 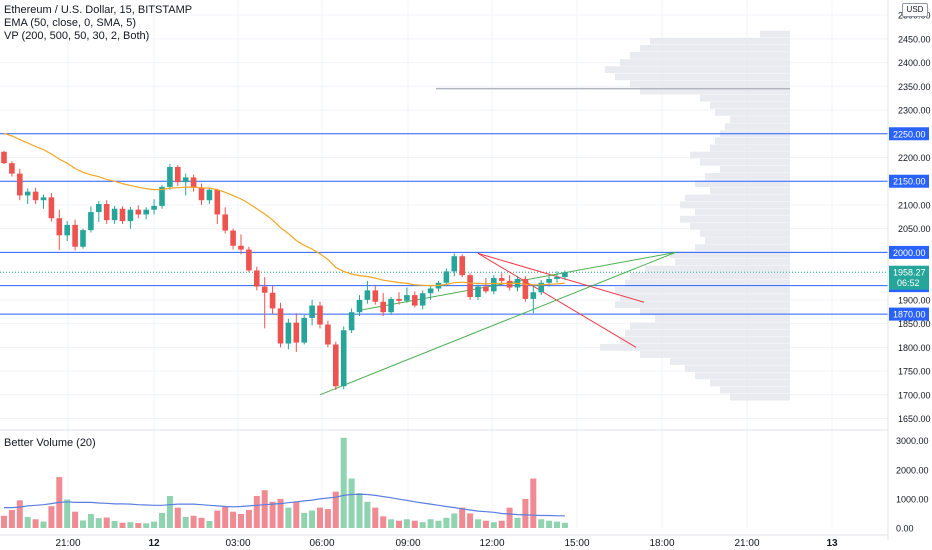 I want to click on price-tick-label: 1900.00, so click(x=914, y=300).